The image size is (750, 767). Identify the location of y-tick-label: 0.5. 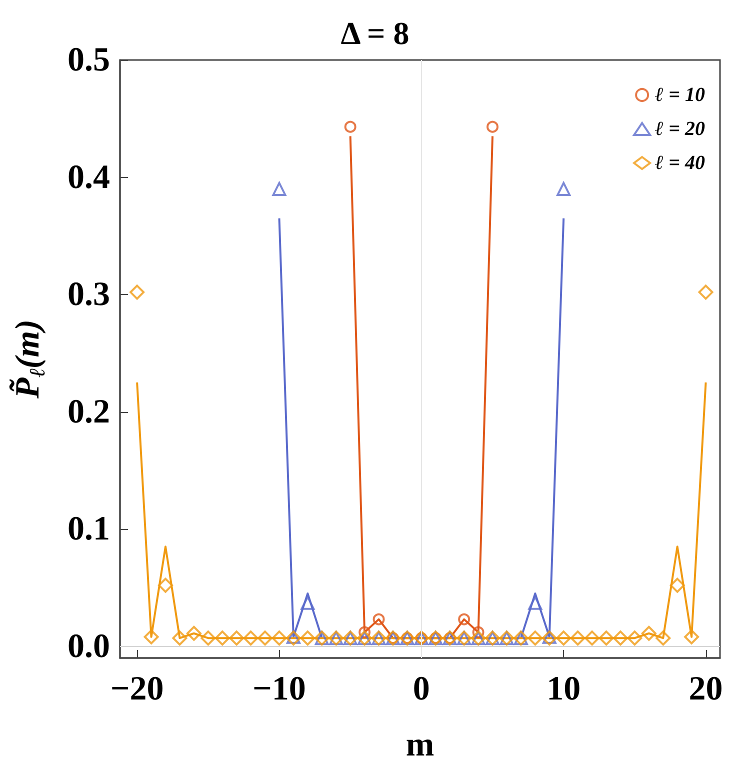
(89, 60).